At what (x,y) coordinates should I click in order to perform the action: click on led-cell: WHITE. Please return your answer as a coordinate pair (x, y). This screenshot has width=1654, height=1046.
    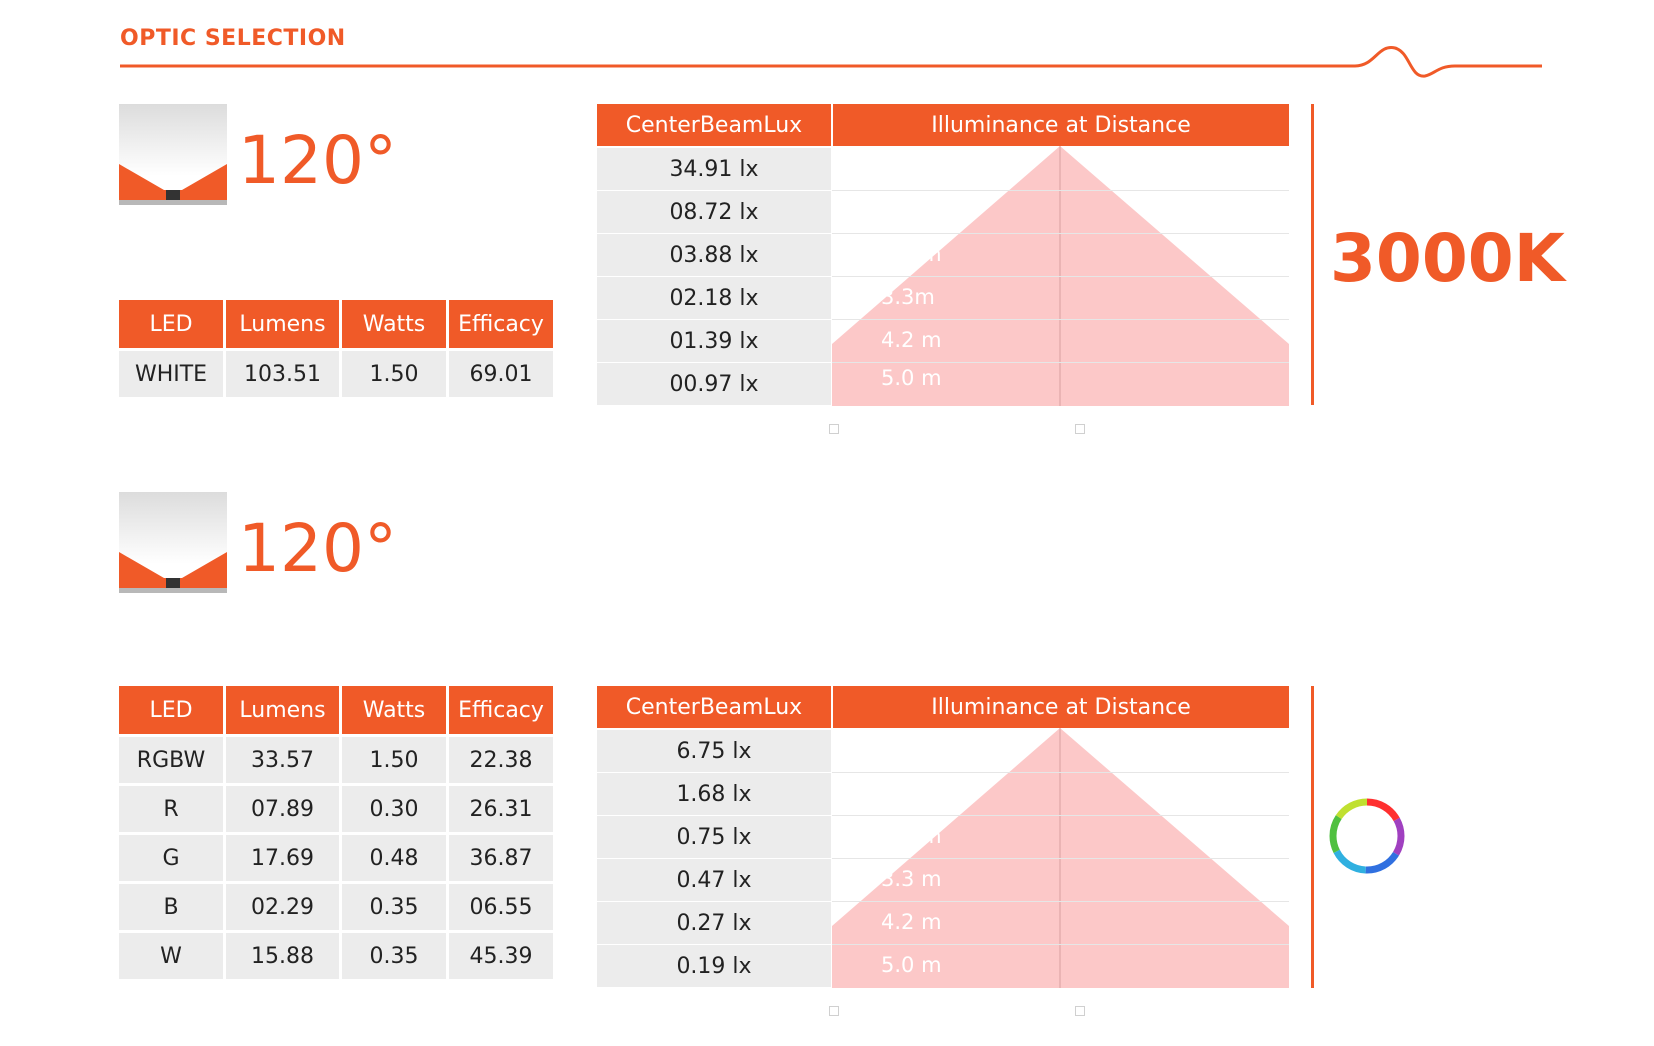
    Looking at the image, I should click on (171, 374).